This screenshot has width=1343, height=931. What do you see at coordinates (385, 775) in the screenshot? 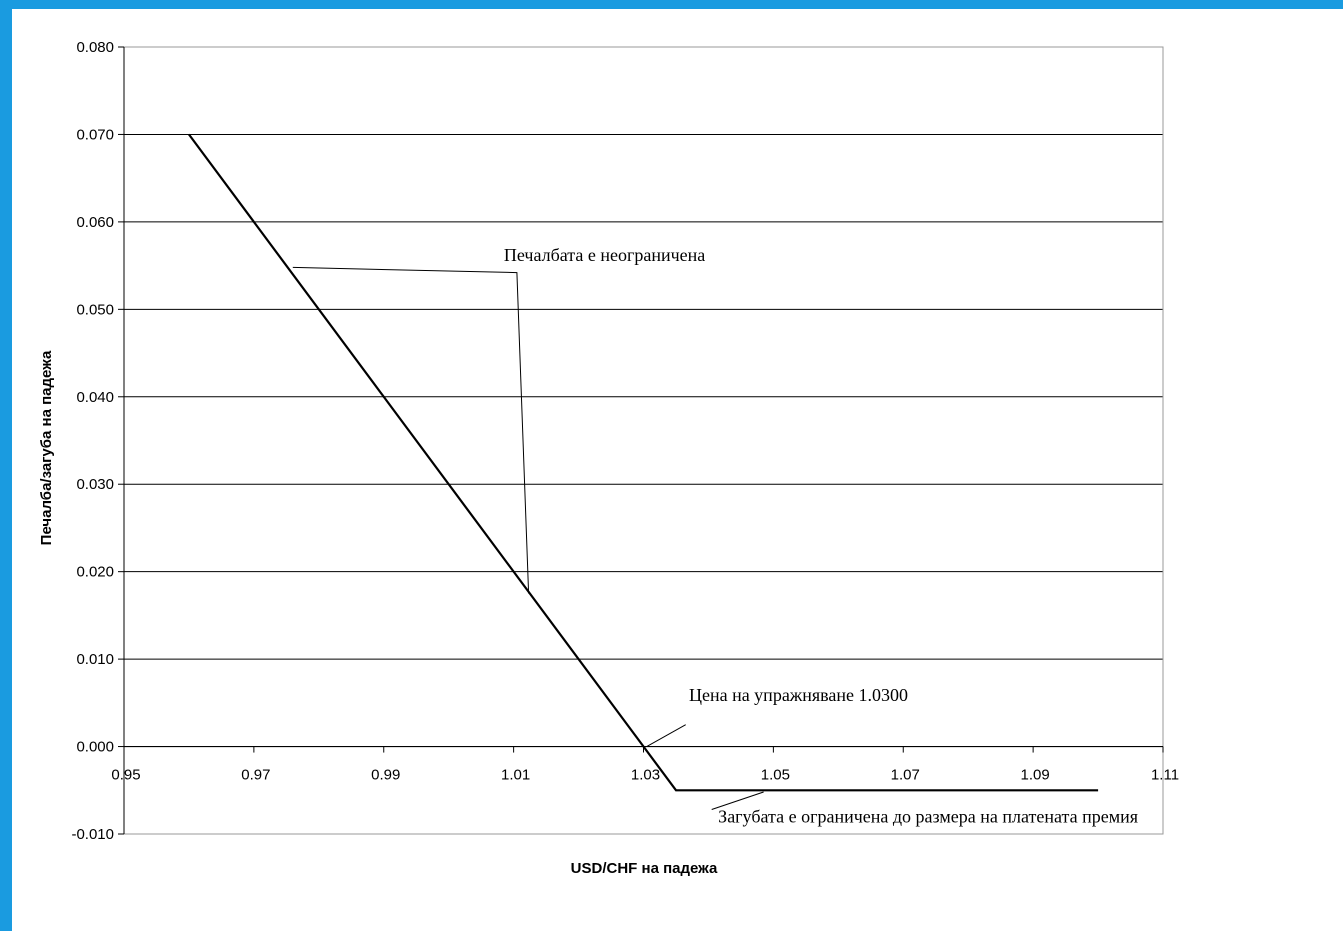
I see `x-tick-label: 0.99` at bounding box center [385, 775].